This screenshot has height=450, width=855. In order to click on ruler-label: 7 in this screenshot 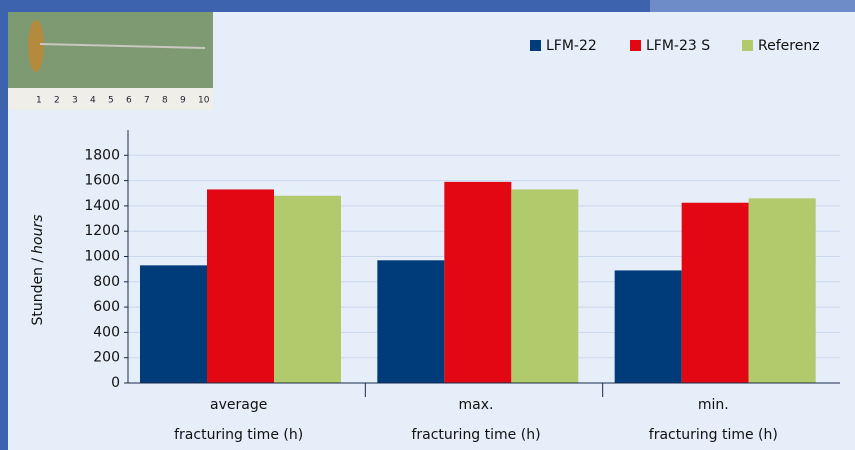, I will do `click(147, 101)`.